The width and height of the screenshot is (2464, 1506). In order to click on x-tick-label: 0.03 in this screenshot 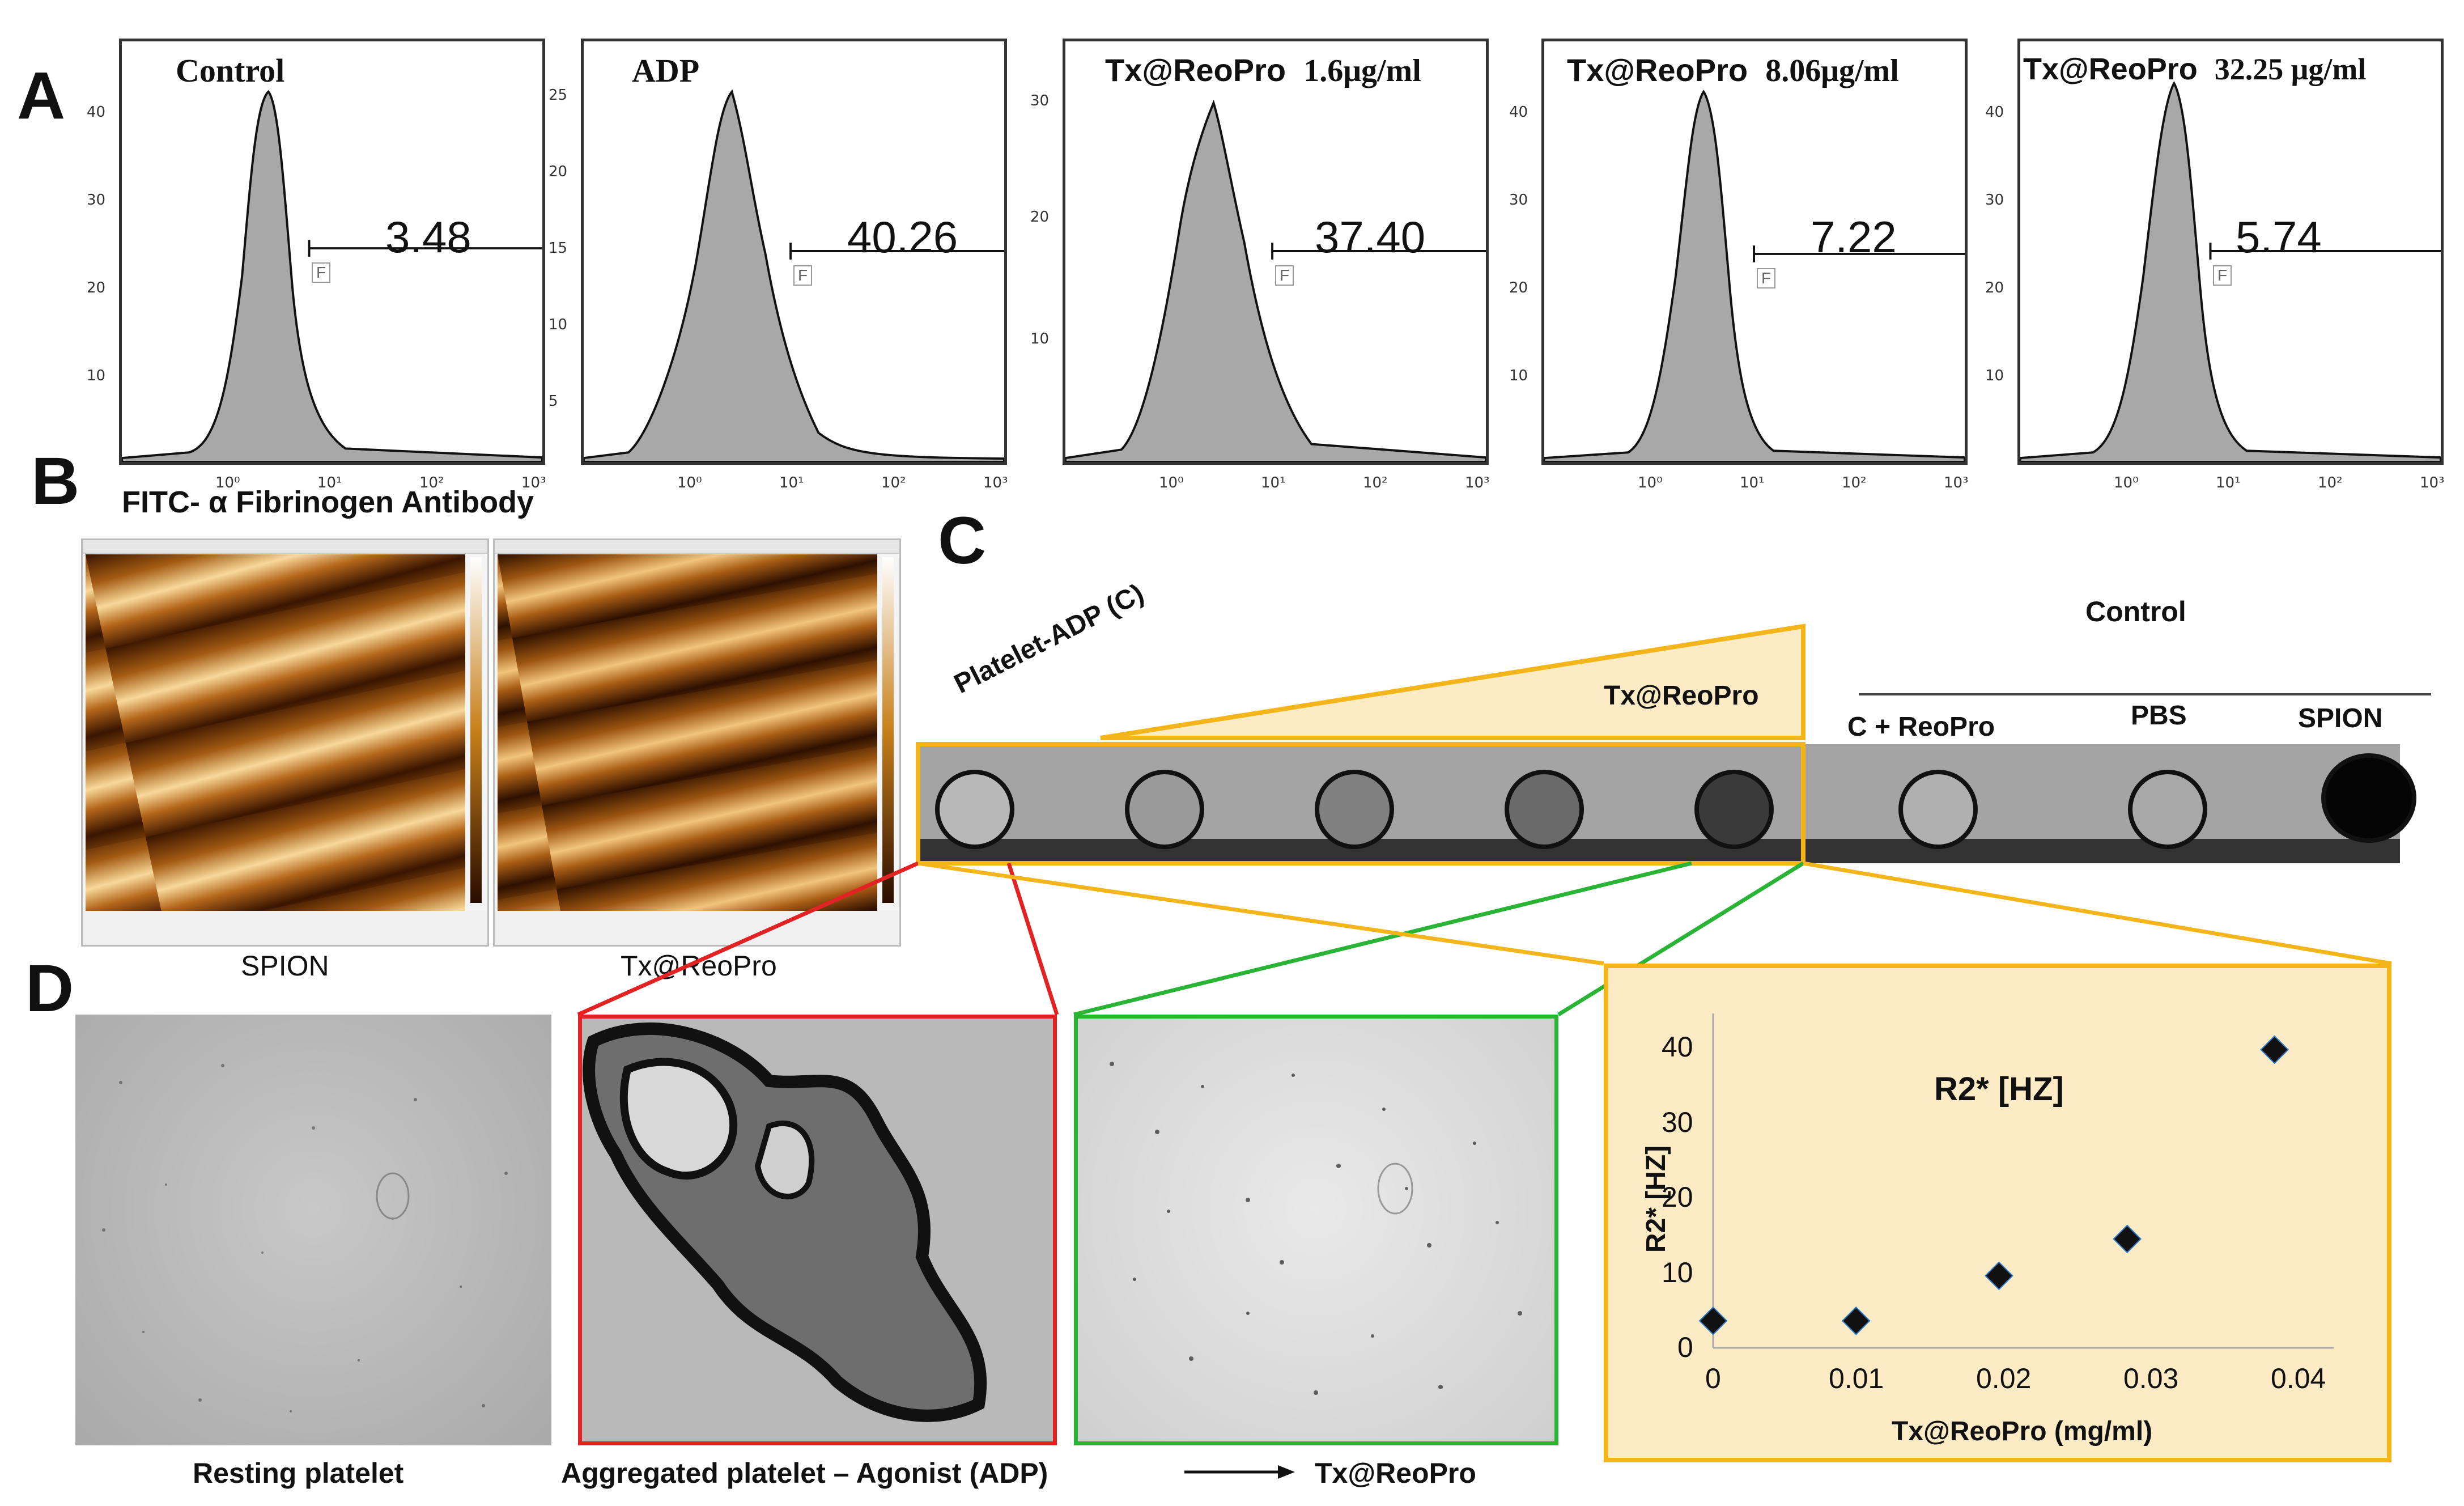, I will do `click(2151, 1379)`.